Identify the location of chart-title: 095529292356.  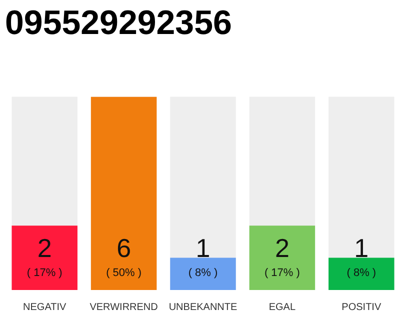
(118, 23).